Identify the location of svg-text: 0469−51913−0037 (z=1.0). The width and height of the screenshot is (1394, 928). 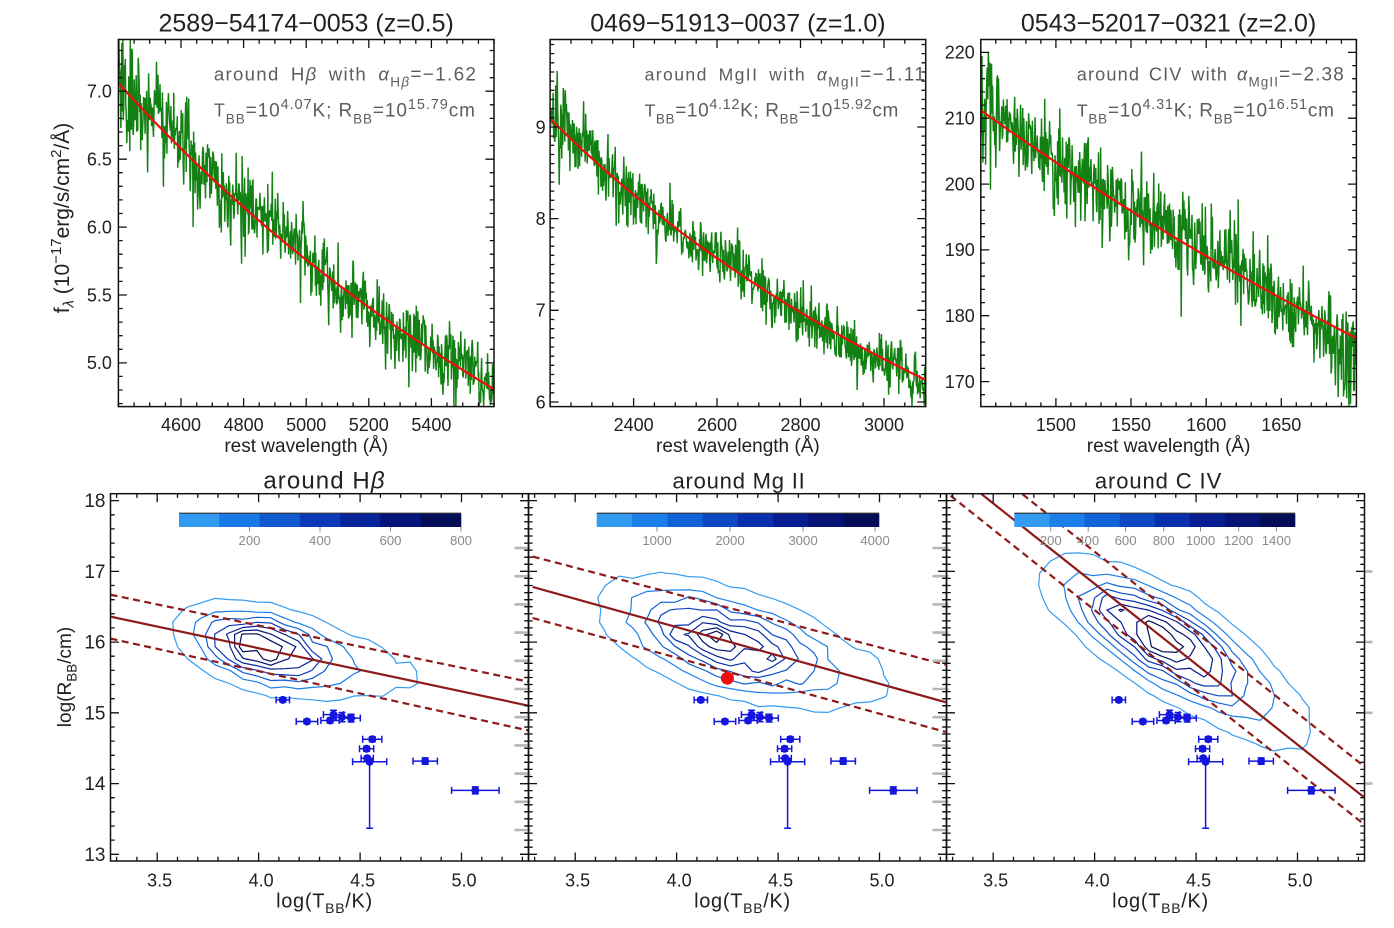
(737, 24).